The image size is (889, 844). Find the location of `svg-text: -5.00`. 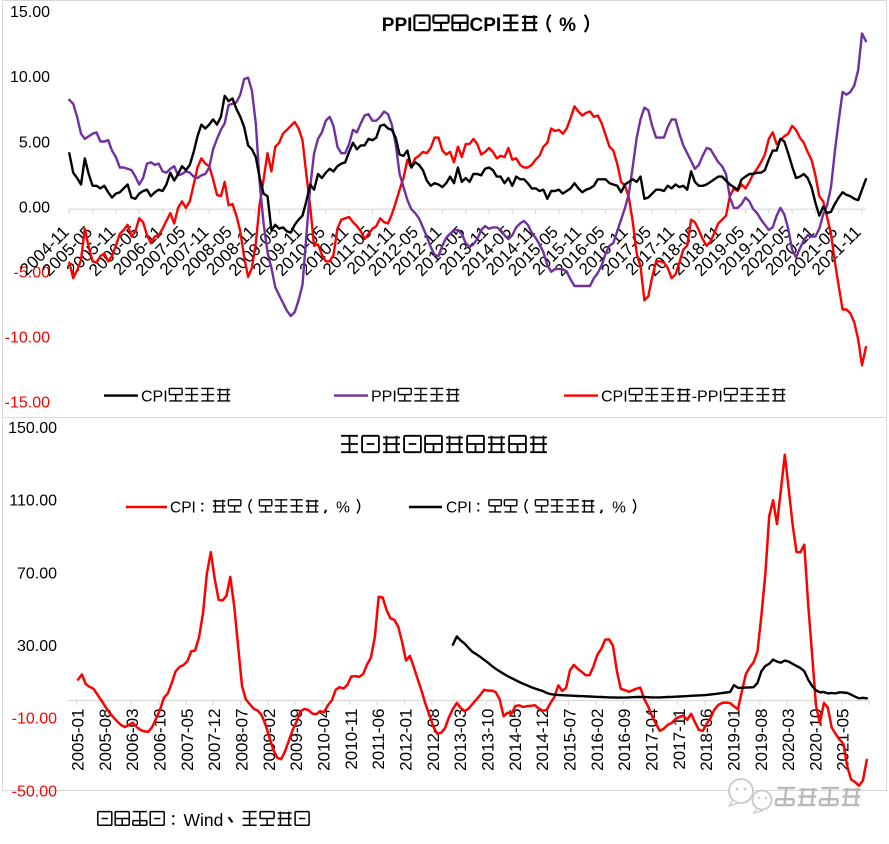

svg-text: -5.00 is located at coordinates (32, 273).